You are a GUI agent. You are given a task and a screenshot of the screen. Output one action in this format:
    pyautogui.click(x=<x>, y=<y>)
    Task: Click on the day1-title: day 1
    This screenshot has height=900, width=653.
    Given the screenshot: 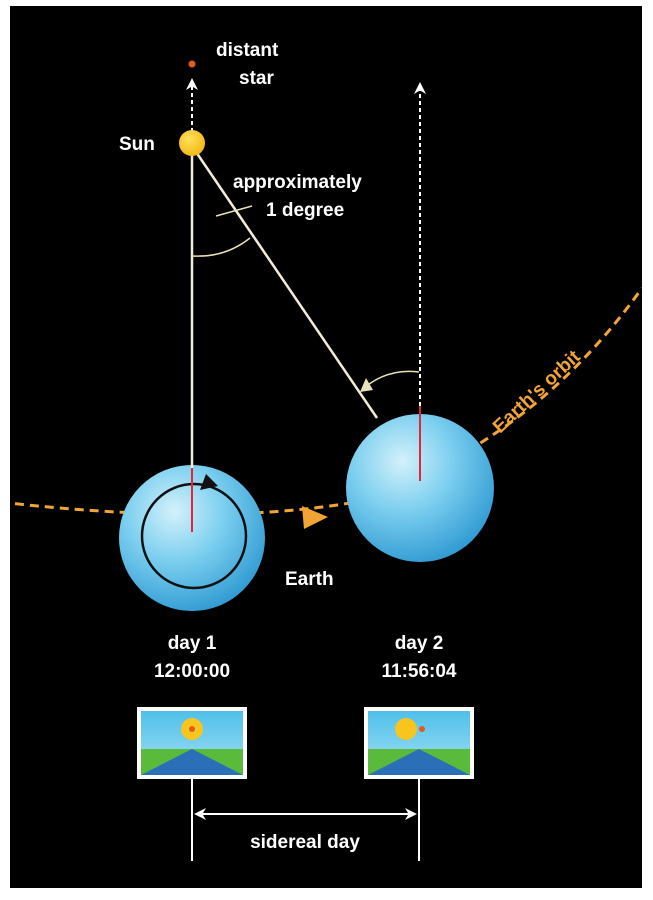 What is the action you would take?
    pyautogui.click(x=192, y=643)
    